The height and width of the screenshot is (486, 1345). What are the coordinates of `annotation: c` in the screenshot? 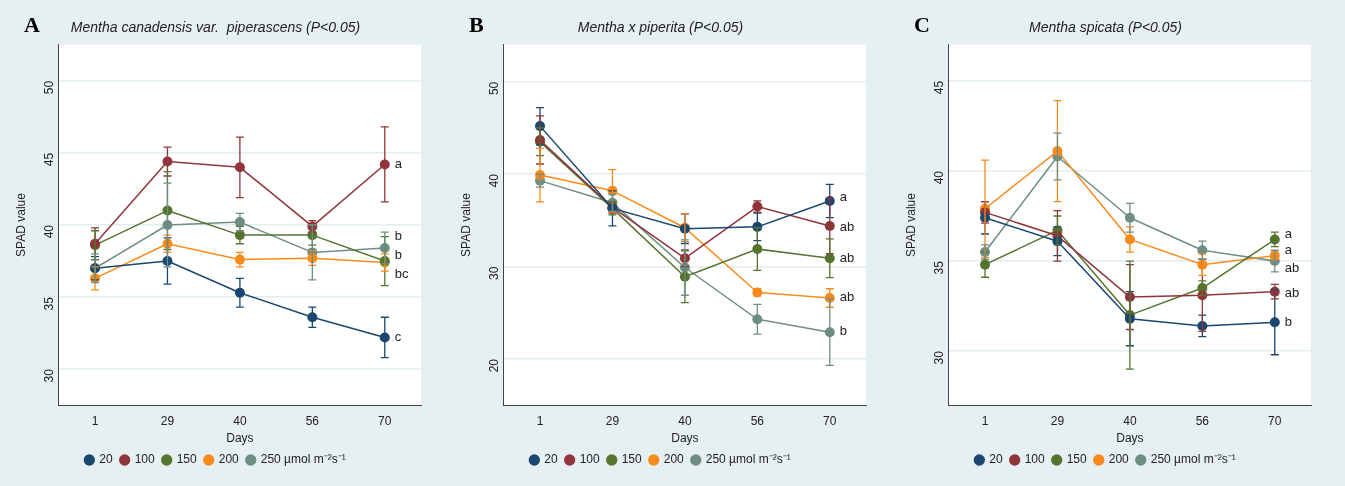 It's located at (398, 337).